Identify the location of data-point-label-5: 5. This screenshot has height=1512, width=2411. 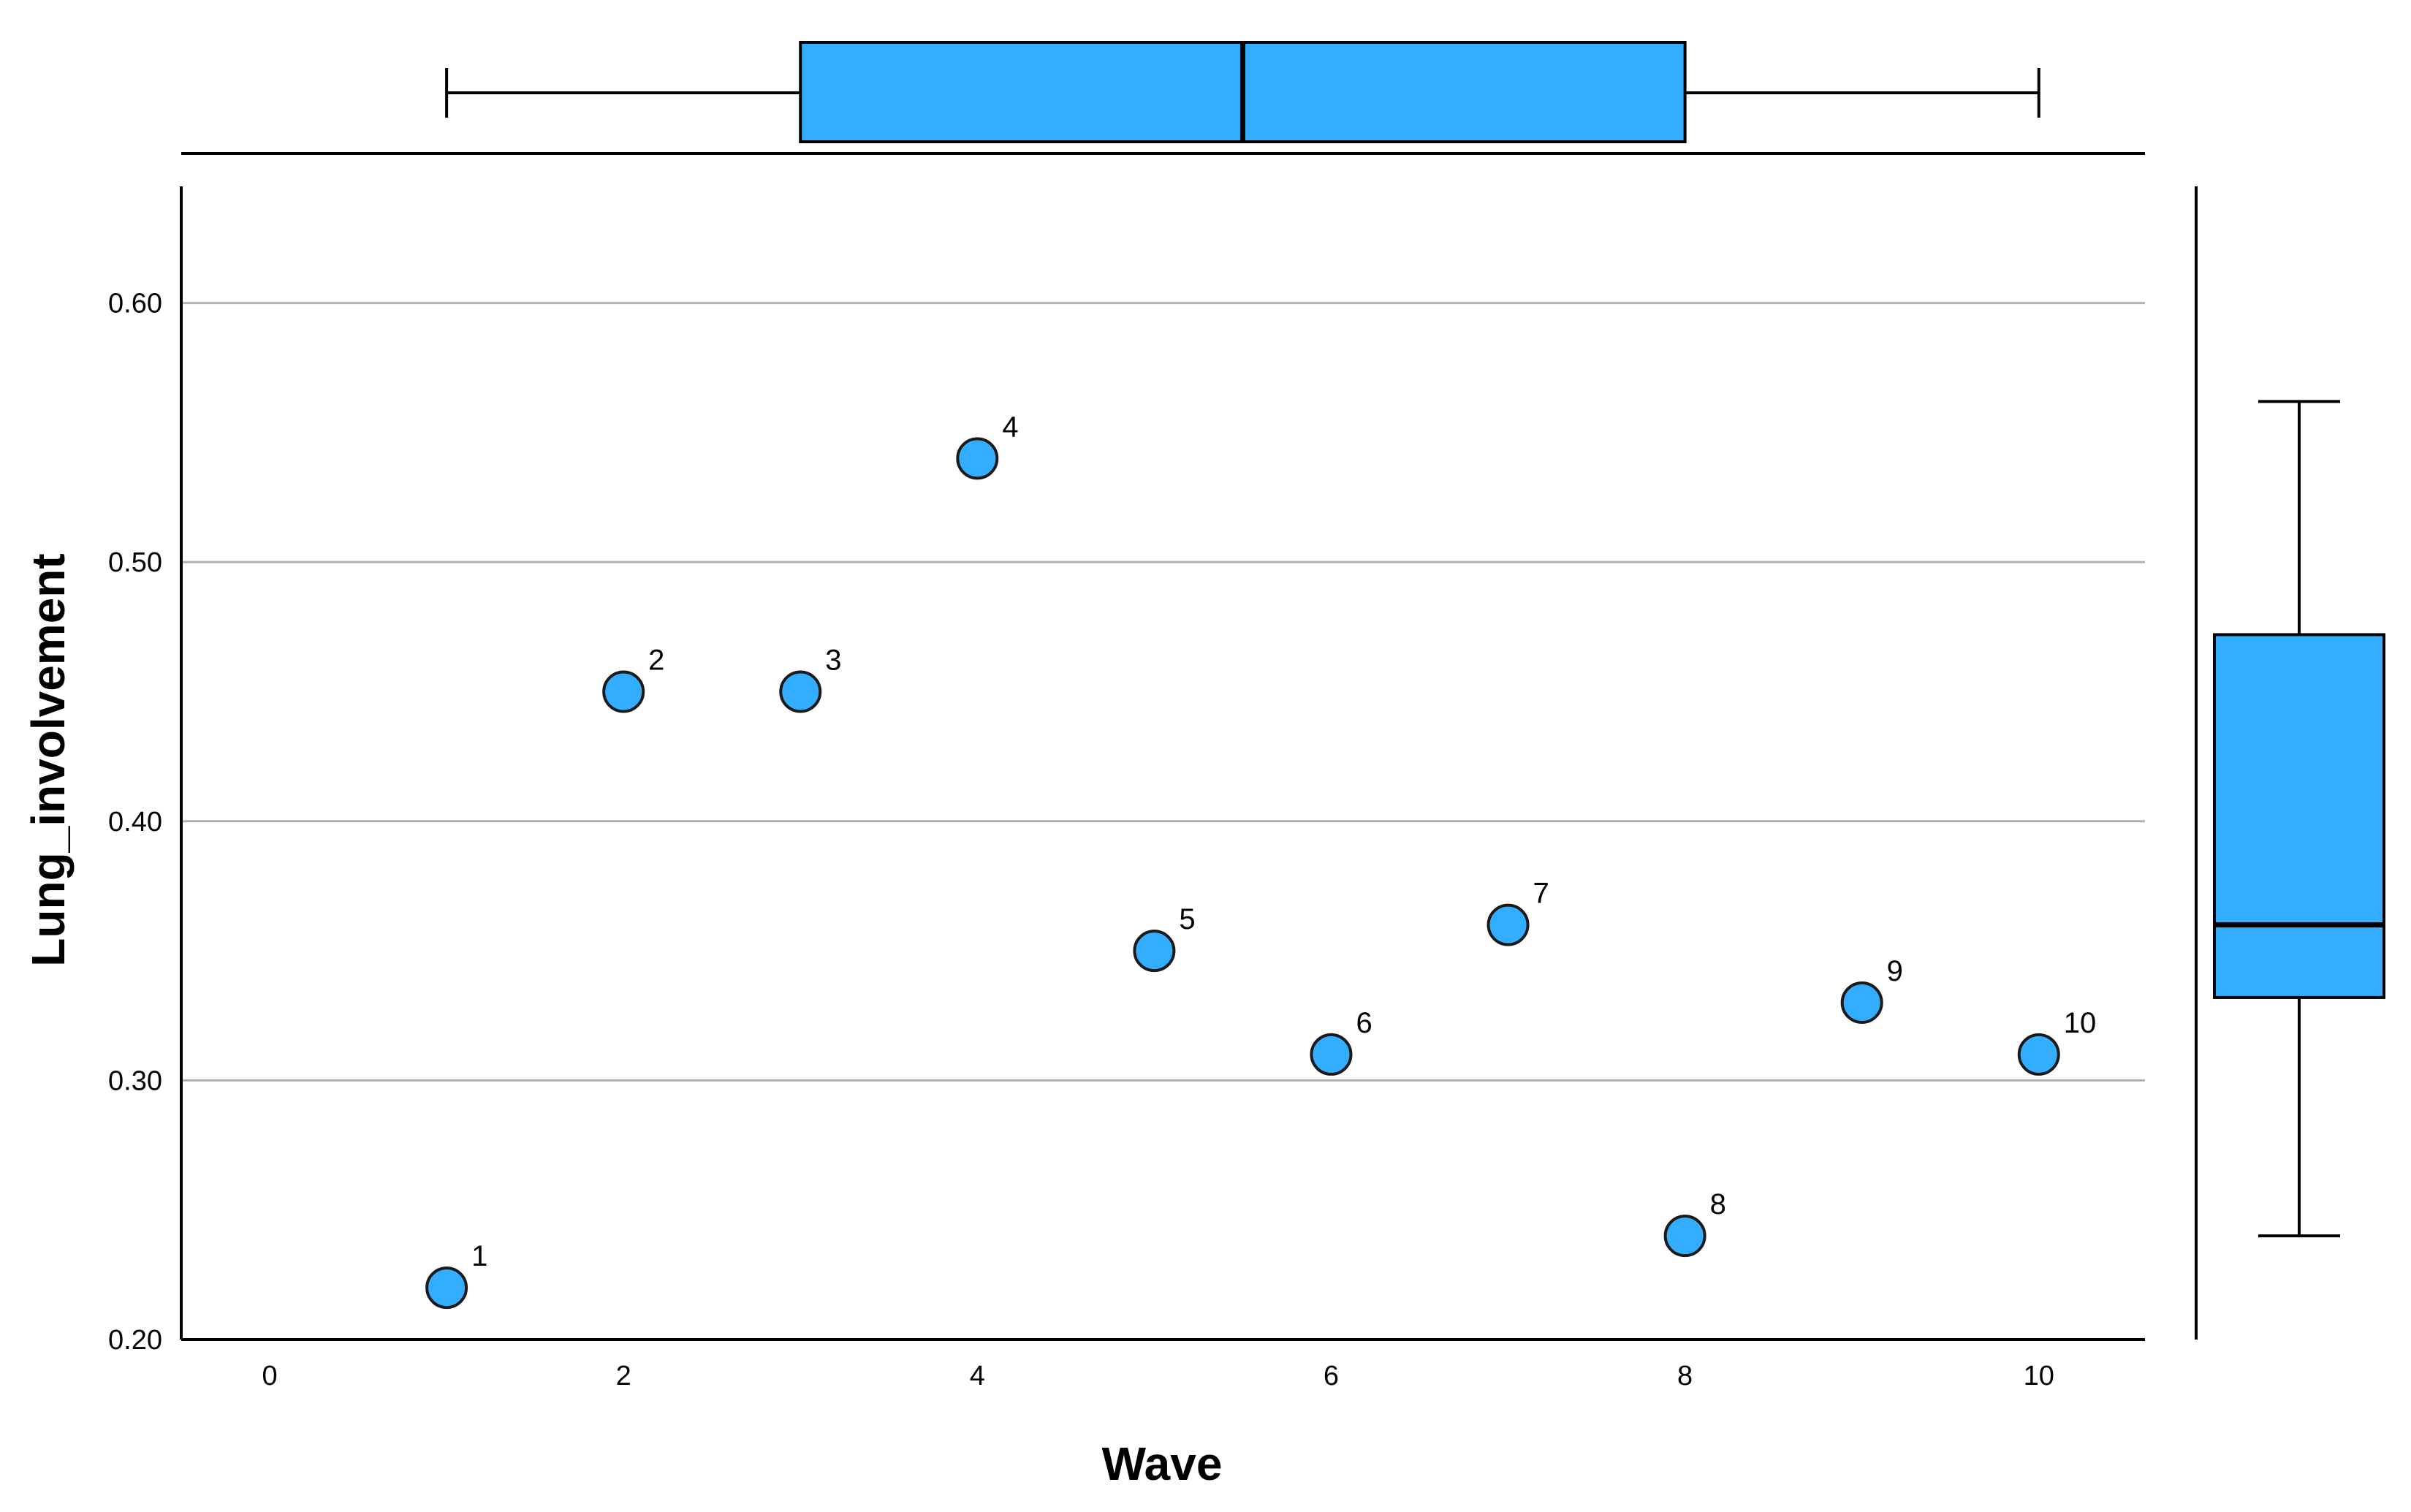
(1187, 919).